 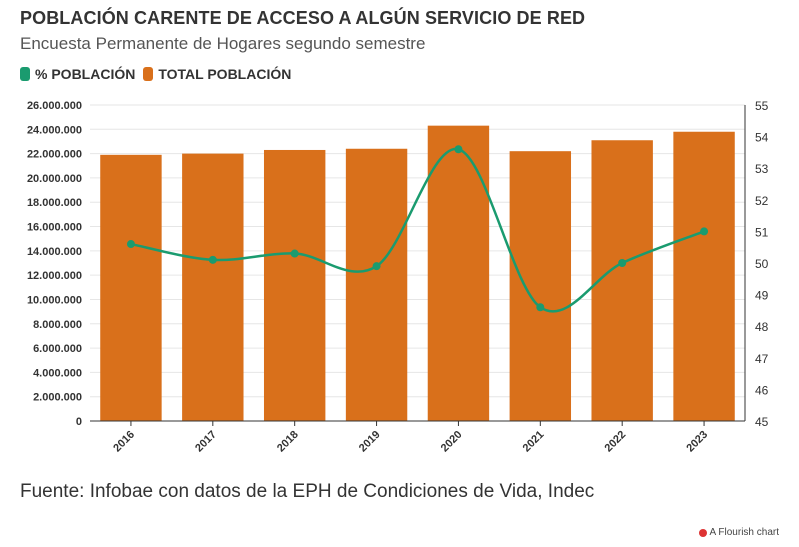 What do you see at coordinates (213, 287) in the screenshot?
I see `bar-2017` at bounding box center [213, 287].